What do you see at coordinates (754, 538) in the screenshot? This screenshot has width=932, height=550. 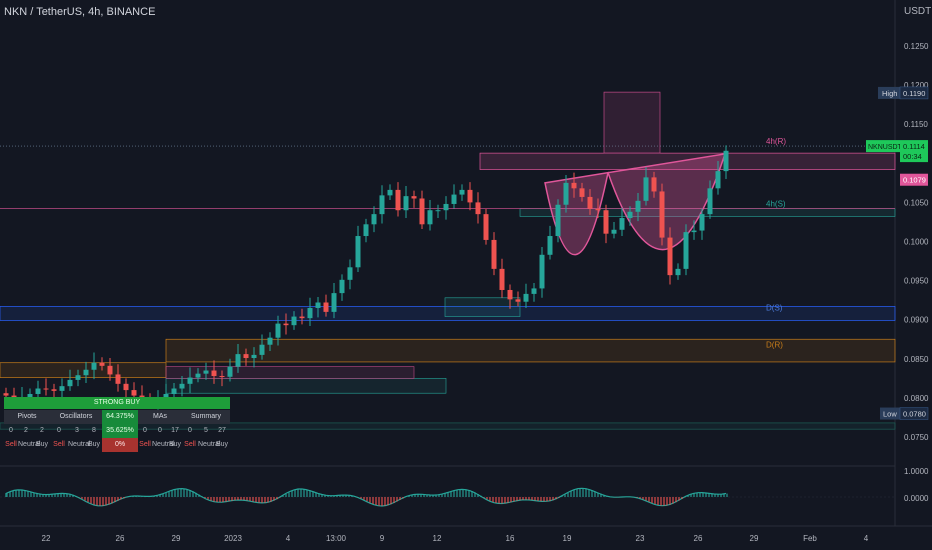 I see `x-tick-label: 29` at bounding box center [754, 538].